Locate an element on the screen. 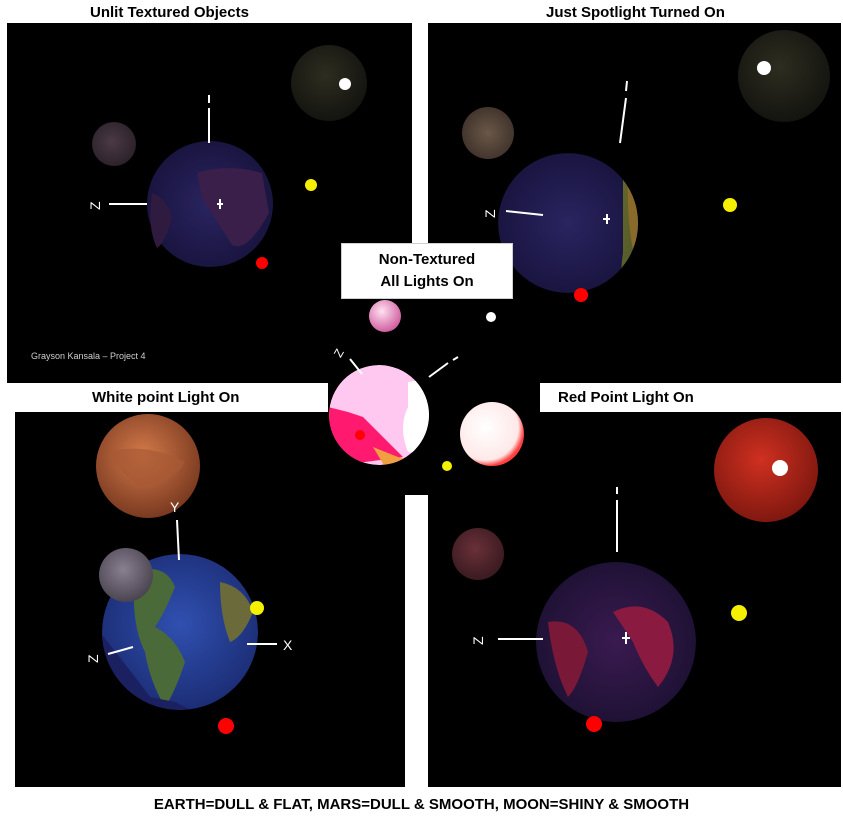  center-title-line2: All Lights On is located at coordinates (427, 281).